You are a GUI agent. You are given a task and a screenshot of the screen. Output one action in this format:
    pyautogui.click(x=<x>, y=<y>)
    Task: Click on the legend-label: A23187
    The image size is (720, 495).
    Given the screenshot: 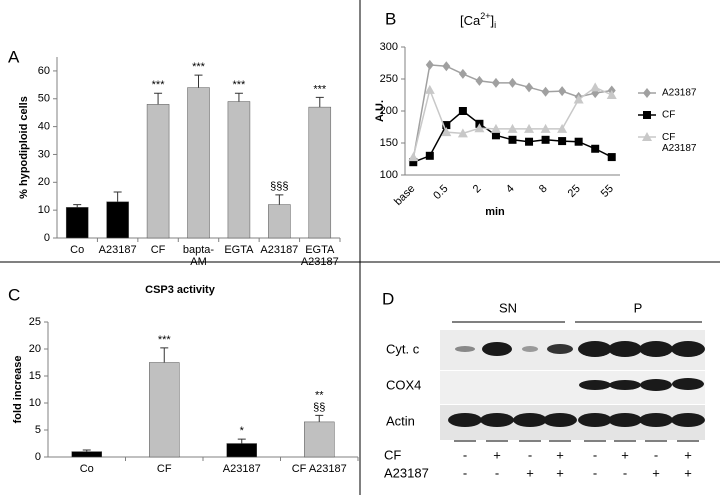 What is the action you would take?
    pyautogui.click(x=679, y=93)
    